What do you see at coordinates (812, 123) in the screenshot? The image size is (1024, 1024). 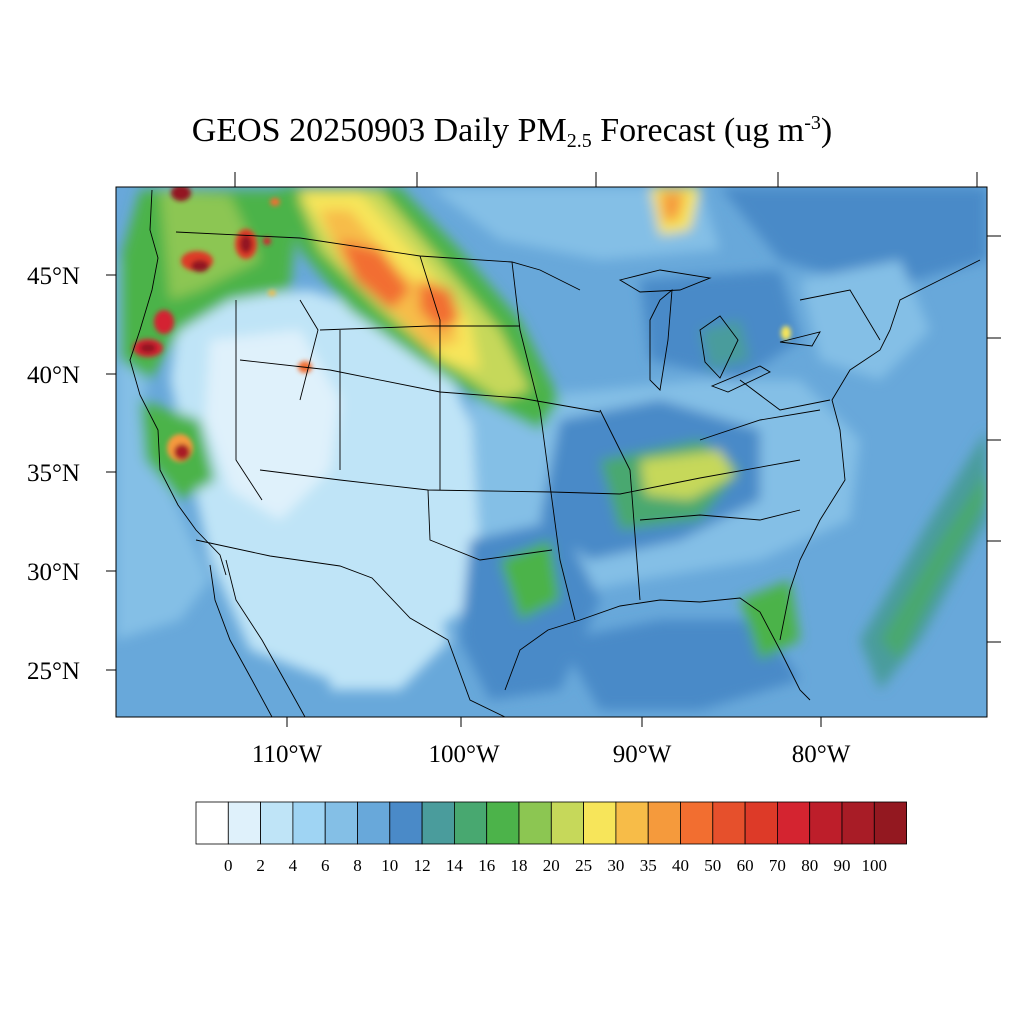 I see `title-superscript: -3` at bounding box center [812, 123].